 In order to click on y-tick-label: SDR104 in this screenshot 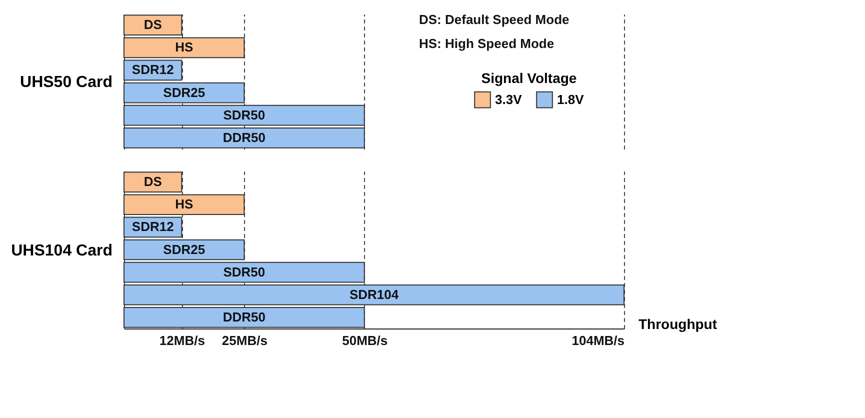, I will do `click(374, 294)`.